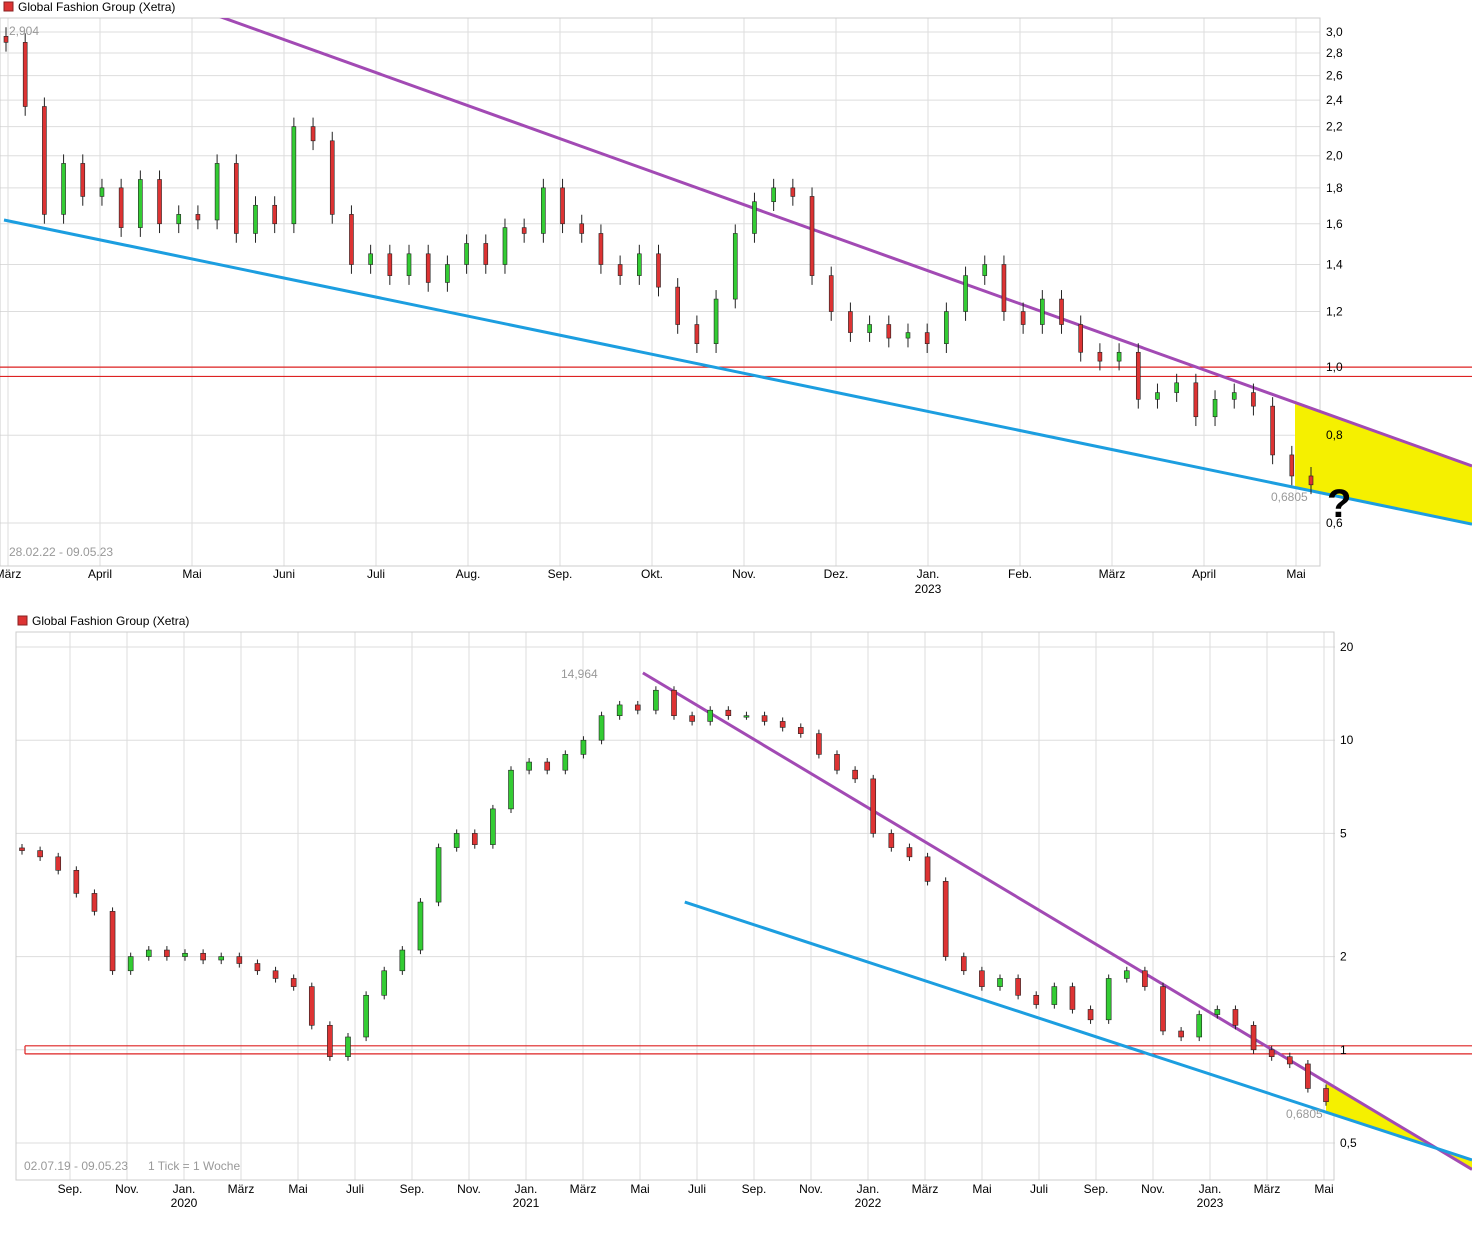 This screenshot has height=1236, width=1472. I want to click on x-tick-label: Nov., so click(744, 574).